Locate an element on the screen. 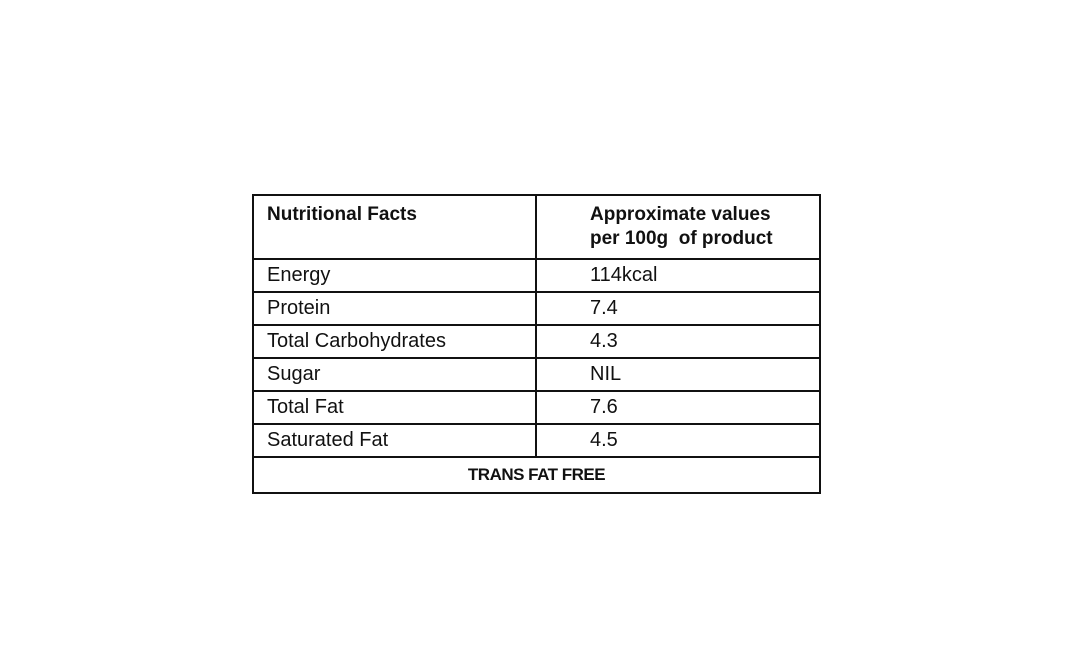 Image resolution: width=1068 pixels, height=671 pixels. data-cell: Total Carbohydrates is located at coordinates (394, 341).